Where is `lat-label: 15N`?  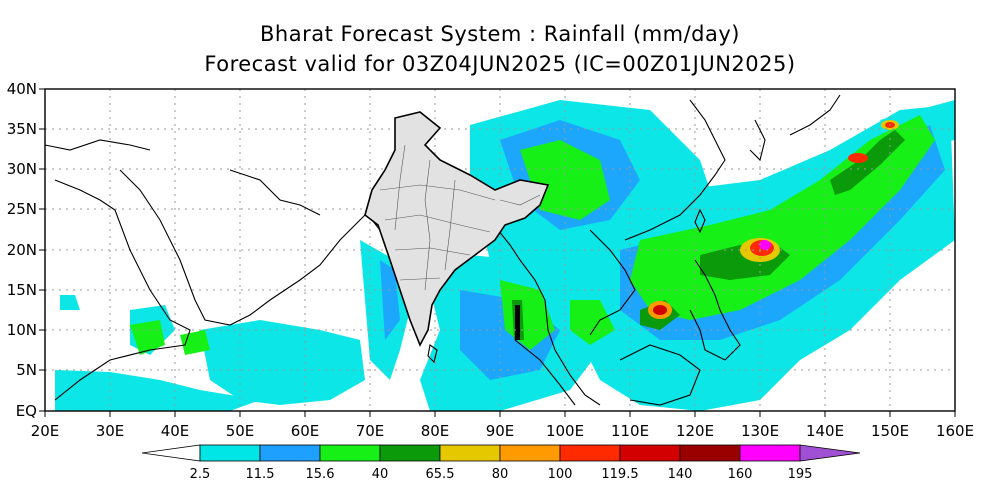
lat-label: 15N is located at coordinates (22, 290).